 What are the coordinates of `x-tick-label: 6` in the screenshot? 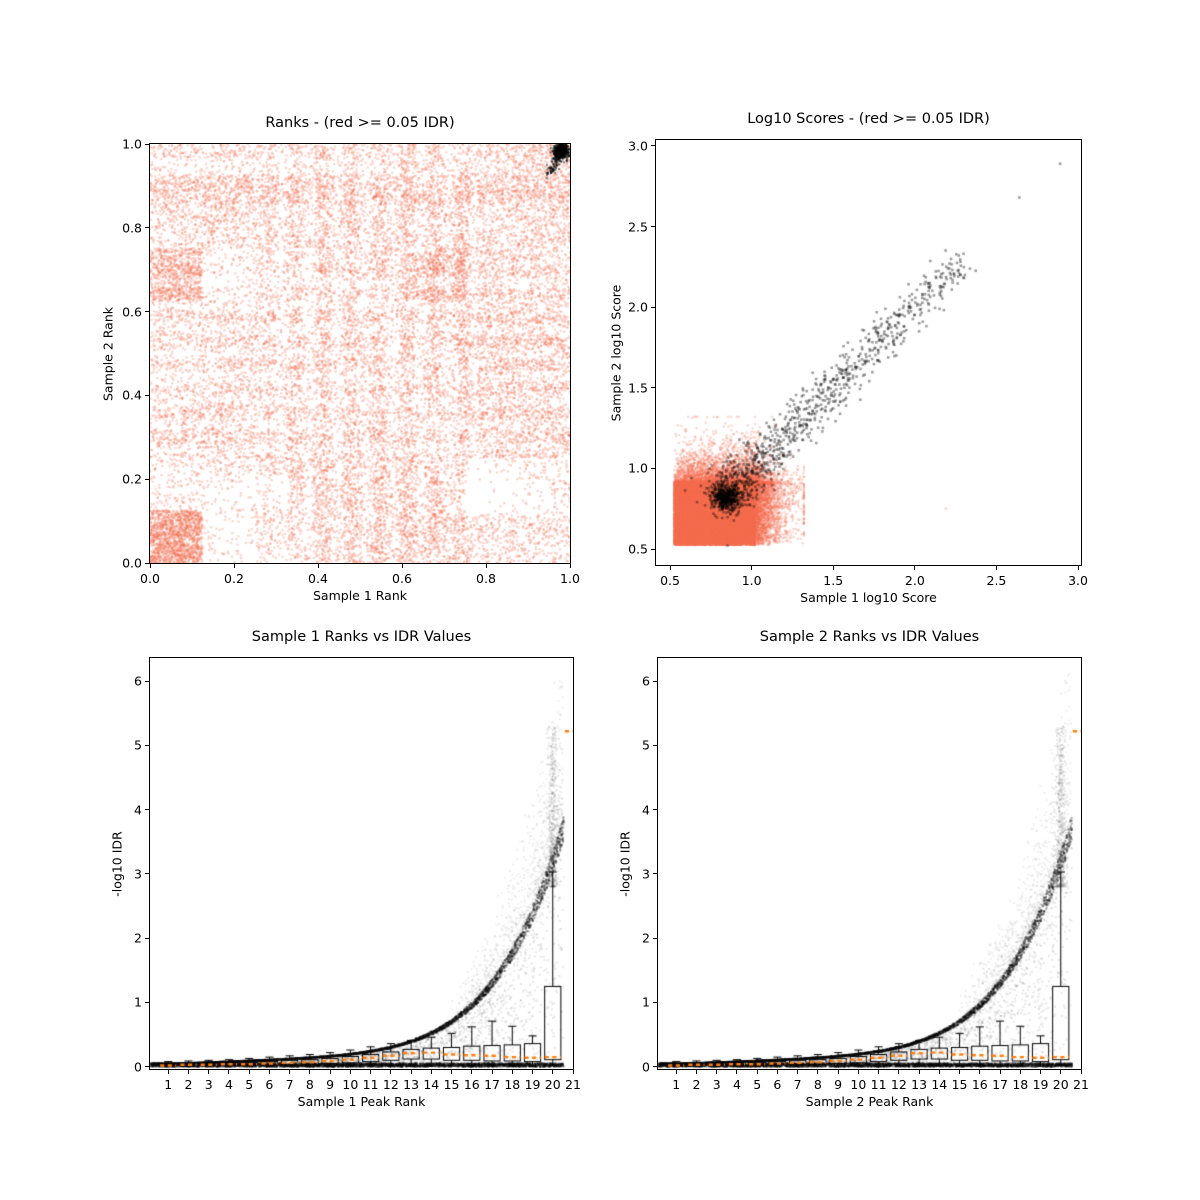 It's located at (777, 1084).